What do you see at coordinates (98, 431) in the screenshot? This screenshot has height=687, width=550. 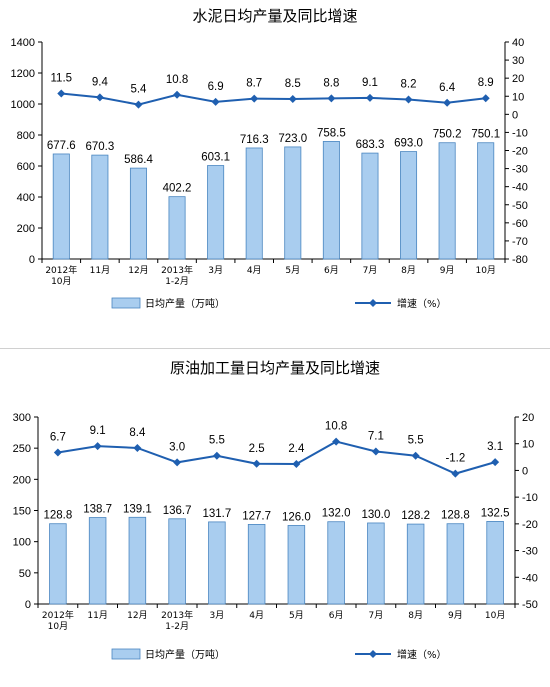 I see `growth-value-label: 9.1` at bounding box center [98, 431].